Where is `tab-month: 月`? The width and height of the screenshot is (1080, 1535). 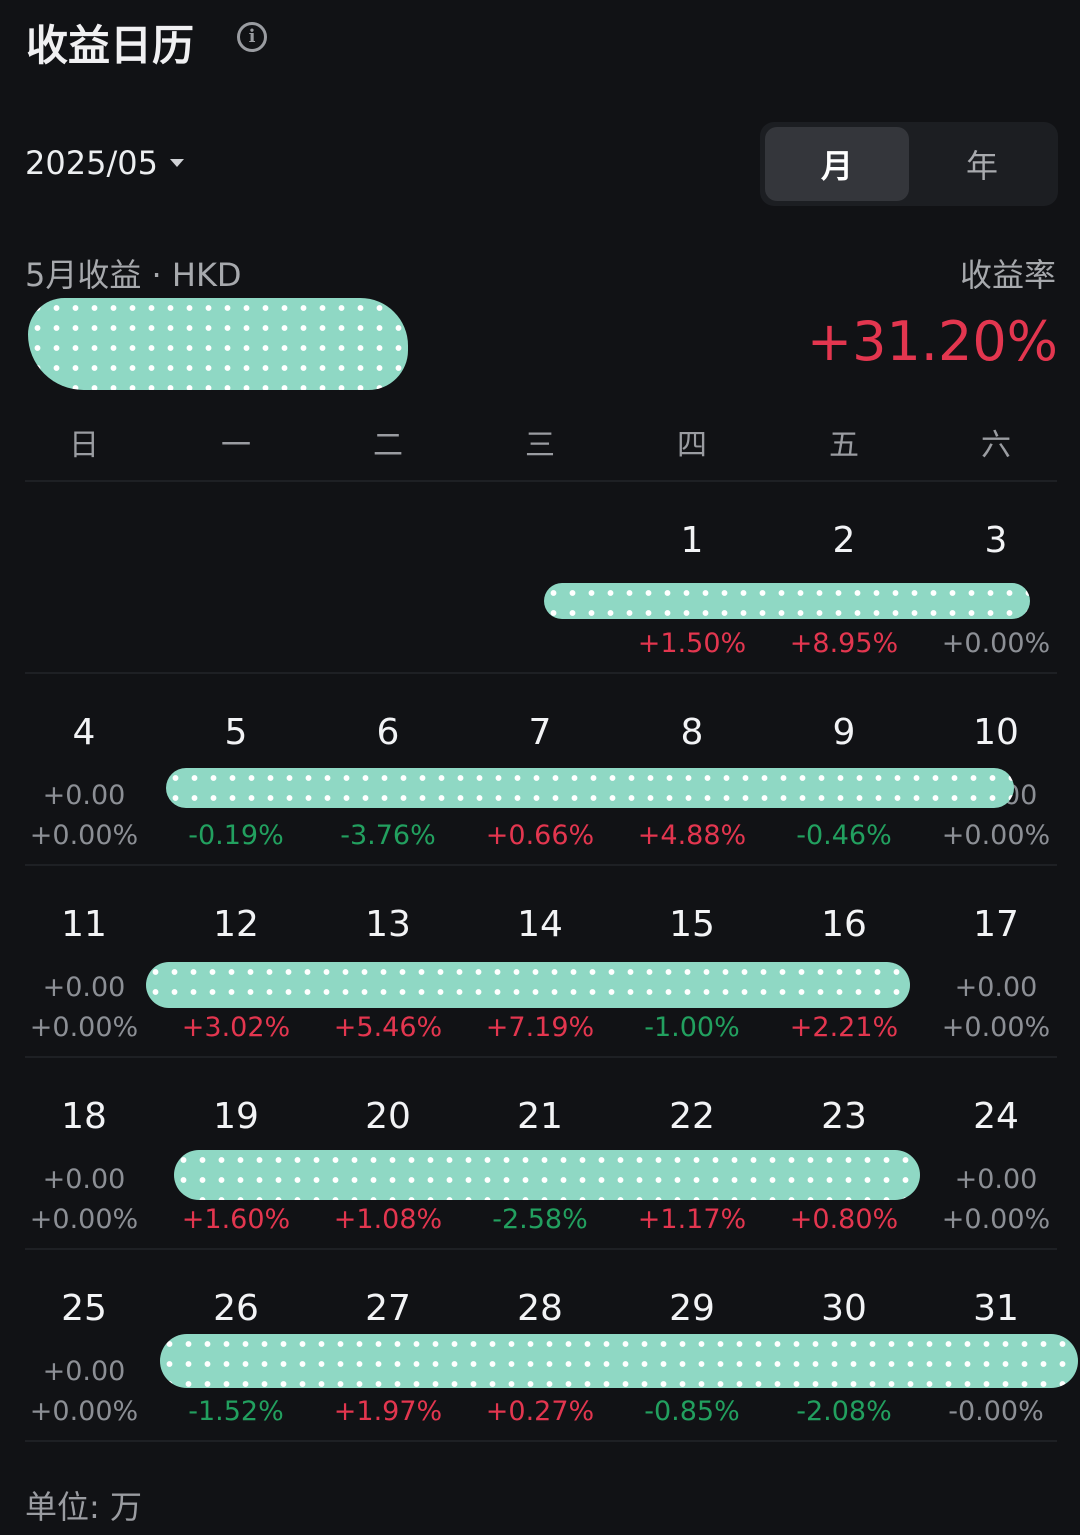 tab-month: 月 is located at coordinates (837, 164).